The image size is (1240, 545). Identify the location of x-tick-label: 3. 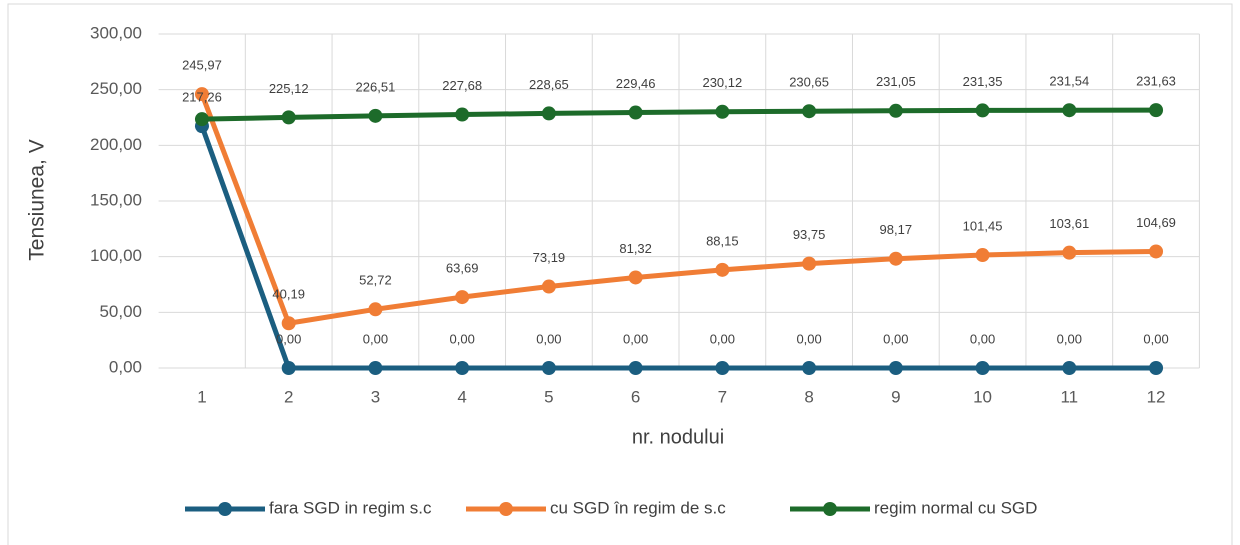
(375, 396).